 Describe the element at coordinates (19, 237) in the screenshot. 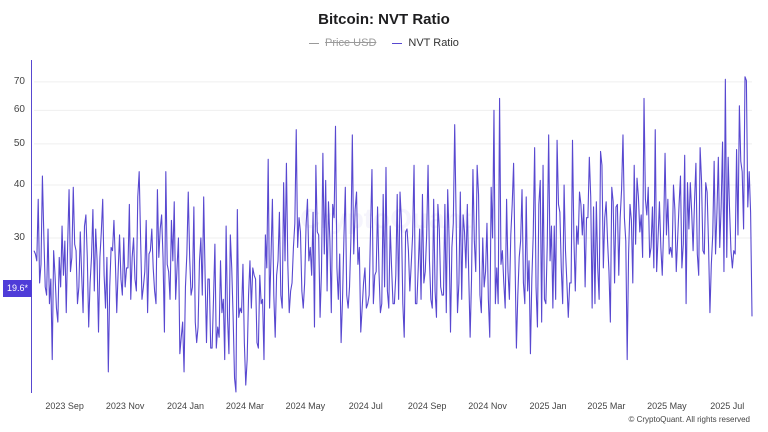

I see `y-tick-label: 30` at that location.